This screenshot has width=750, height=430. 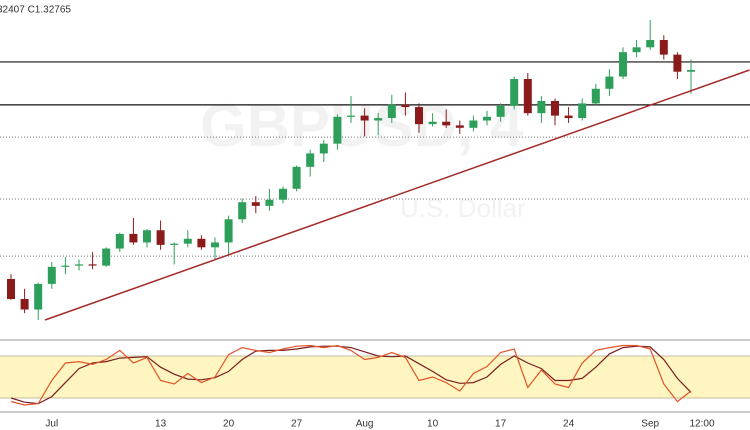 I want to click on watermark-subtitle: U.S. Dollar, so click(x=463, y=208).